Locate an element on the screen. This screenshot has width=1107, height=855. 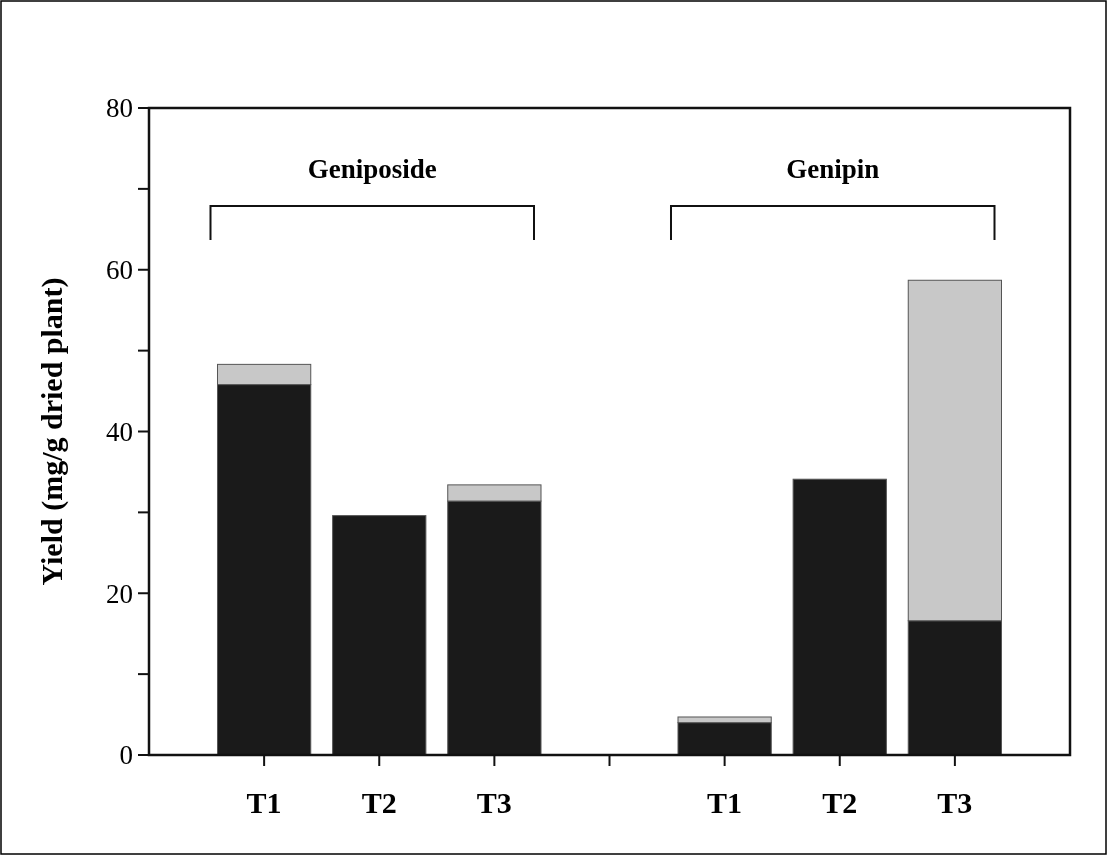
y-tick-label: 60 is located at coordinates (119, 270).